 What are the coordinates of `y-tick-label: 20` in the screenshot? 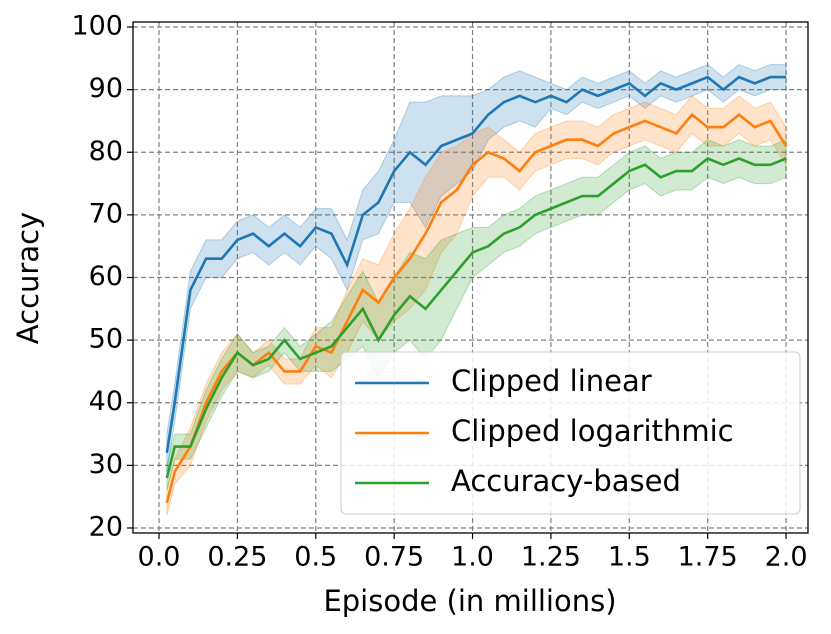 It's located at (106, 526).